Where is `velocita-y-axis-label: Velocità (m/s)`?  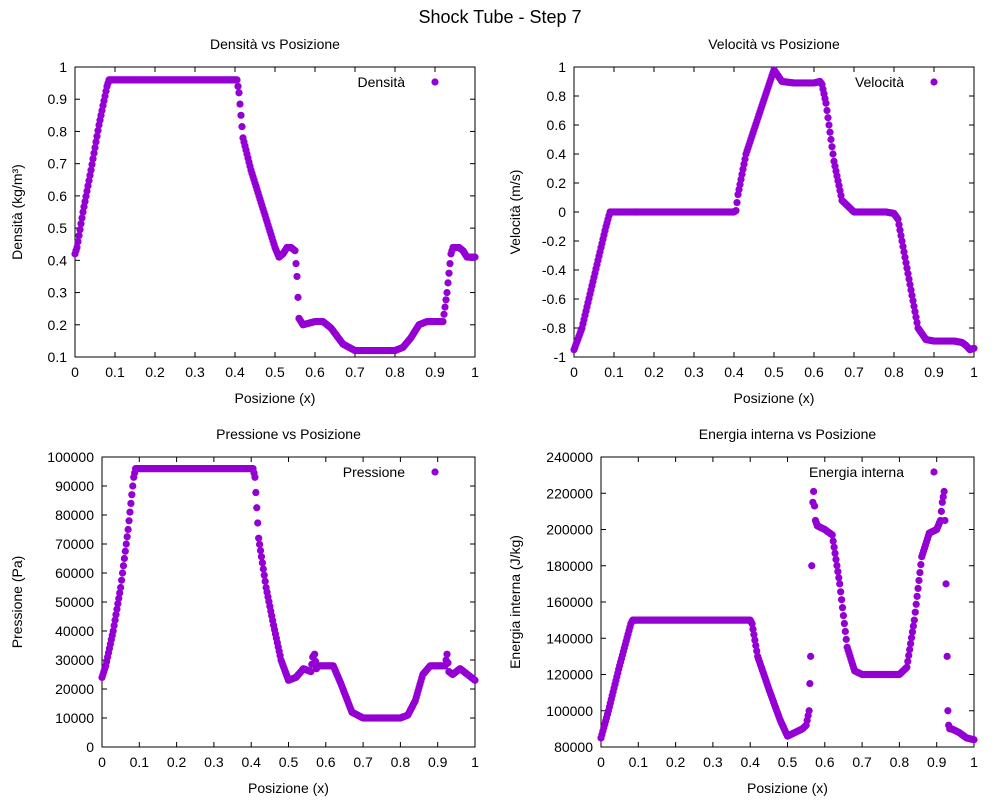 velocita-y-axis-label: Velocità (m/s) is located at coordinates (515, 212).